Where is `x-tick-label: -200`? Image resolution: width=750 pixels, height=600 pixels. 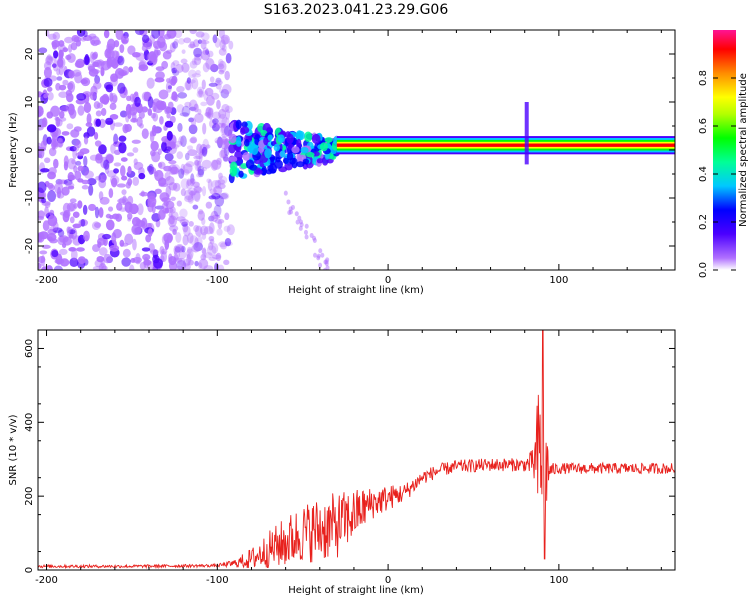 x-tick-label: -200 is located at coordinates (46, 580).